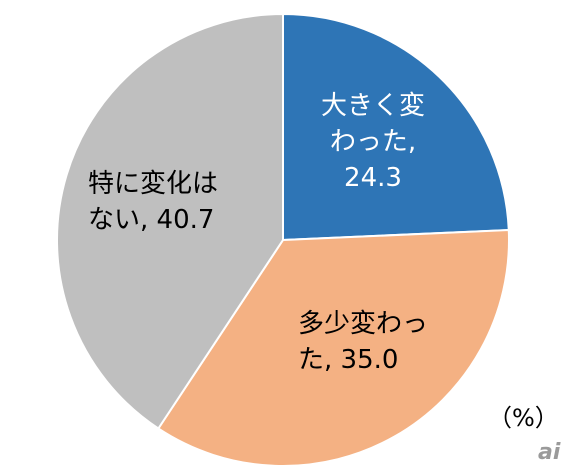  Describe the element at coordinates (523, 418) in the screenshot. I see `unit-label: （%）` at that location.